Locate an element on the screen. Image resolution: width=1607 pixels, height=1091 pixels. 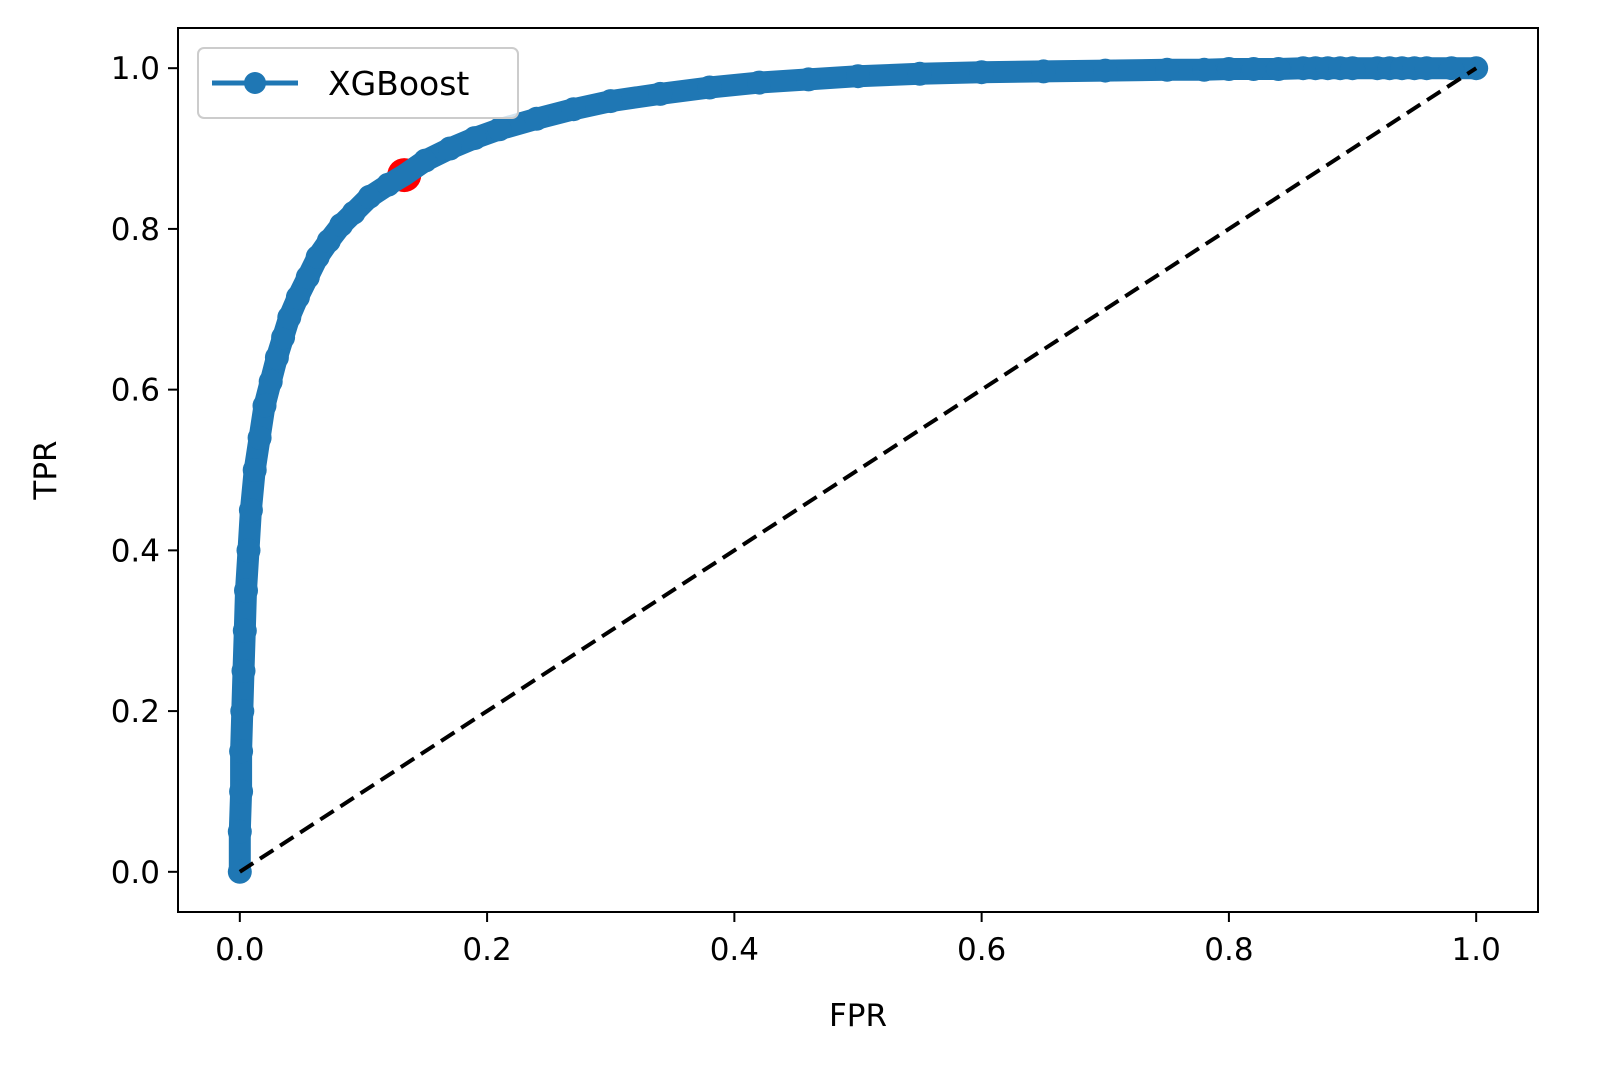
x-tick-label: 0.0 is located at coordinates (239, 950).